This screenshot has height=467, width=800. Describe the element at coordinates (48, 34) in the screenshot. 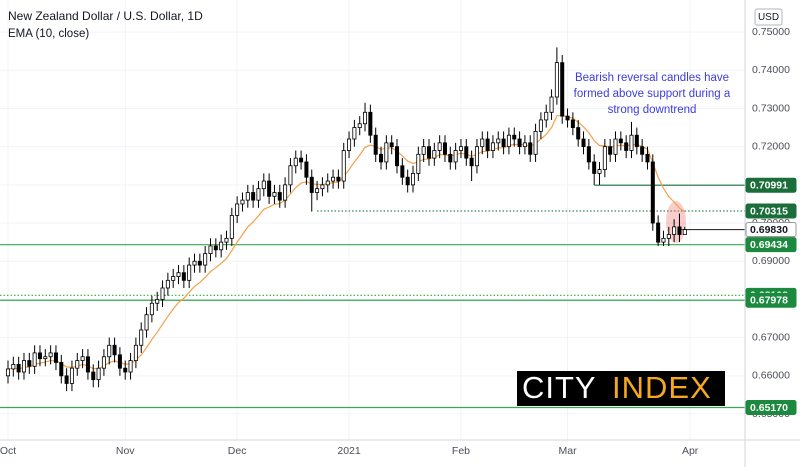

I see `indicator-label: EMA (10, close)` at that location.